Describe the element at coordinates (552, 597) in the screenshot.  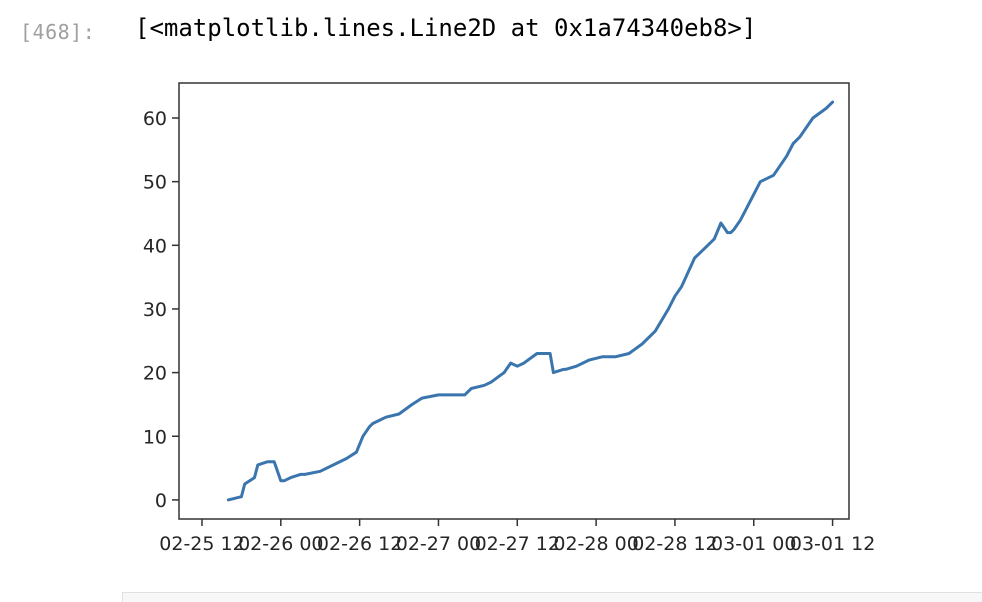
I see `next-cell` at that location.